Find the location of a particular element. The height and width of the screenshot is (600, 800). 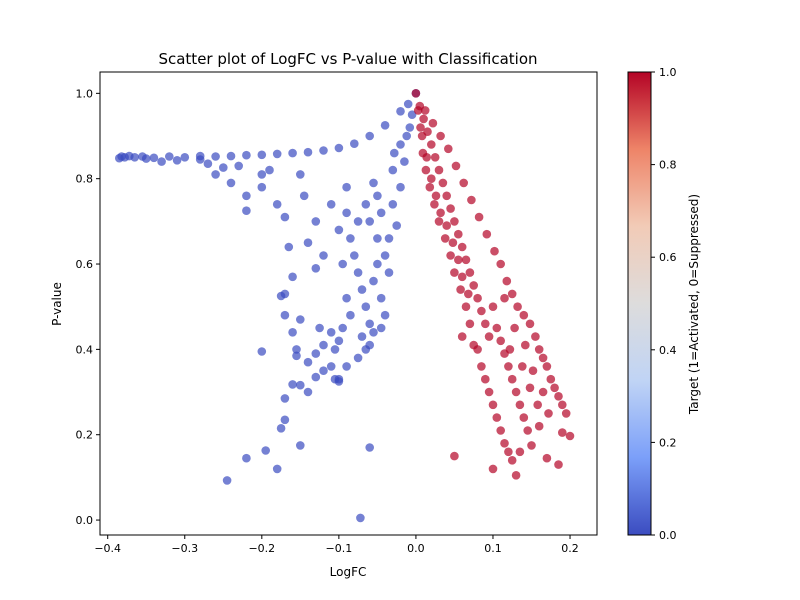

y-tick-label: 0.8 is located at coordinates (85, 179).